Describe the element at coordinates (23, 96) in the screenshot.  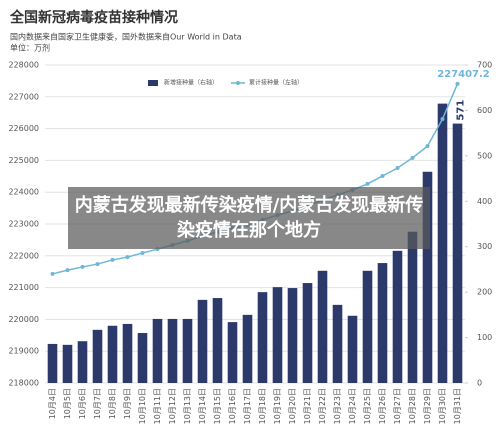
I see `y-tick-label: 227000` at that location.